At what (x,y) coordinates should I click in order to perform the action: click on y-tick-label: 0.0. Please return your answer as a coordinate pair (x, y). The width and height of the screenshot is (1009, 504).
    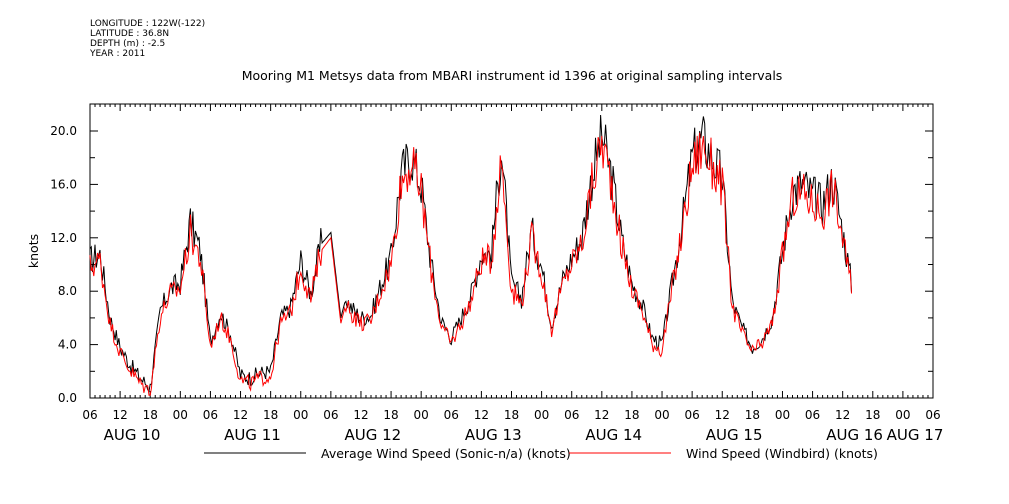
    Looking at the image, I should click on (67, 398).